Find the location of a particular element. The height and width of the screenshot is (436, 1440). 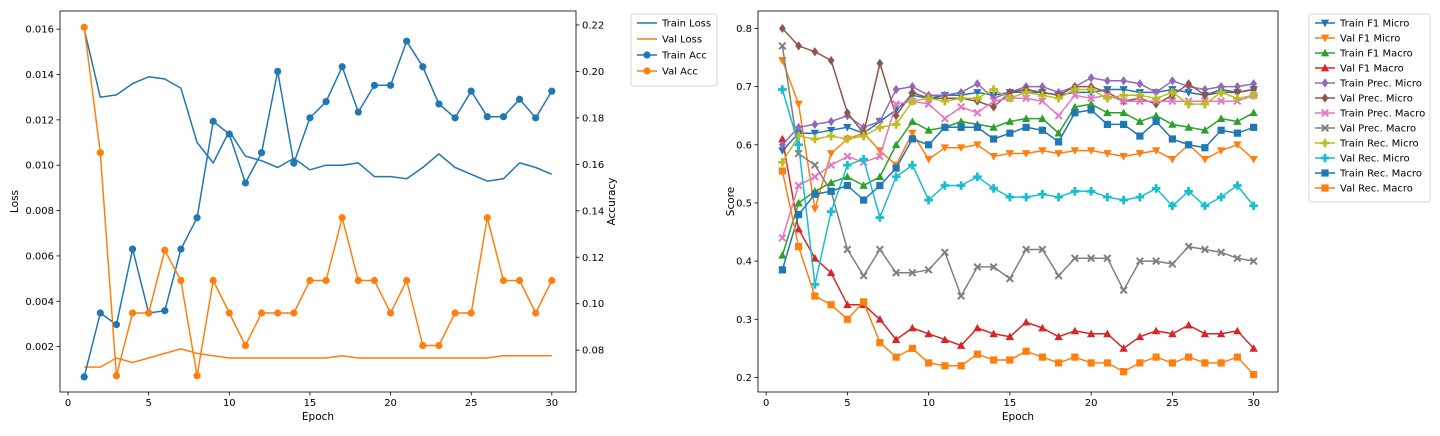

y-tick-label: 0.012 is located at coordinates (39, 120).